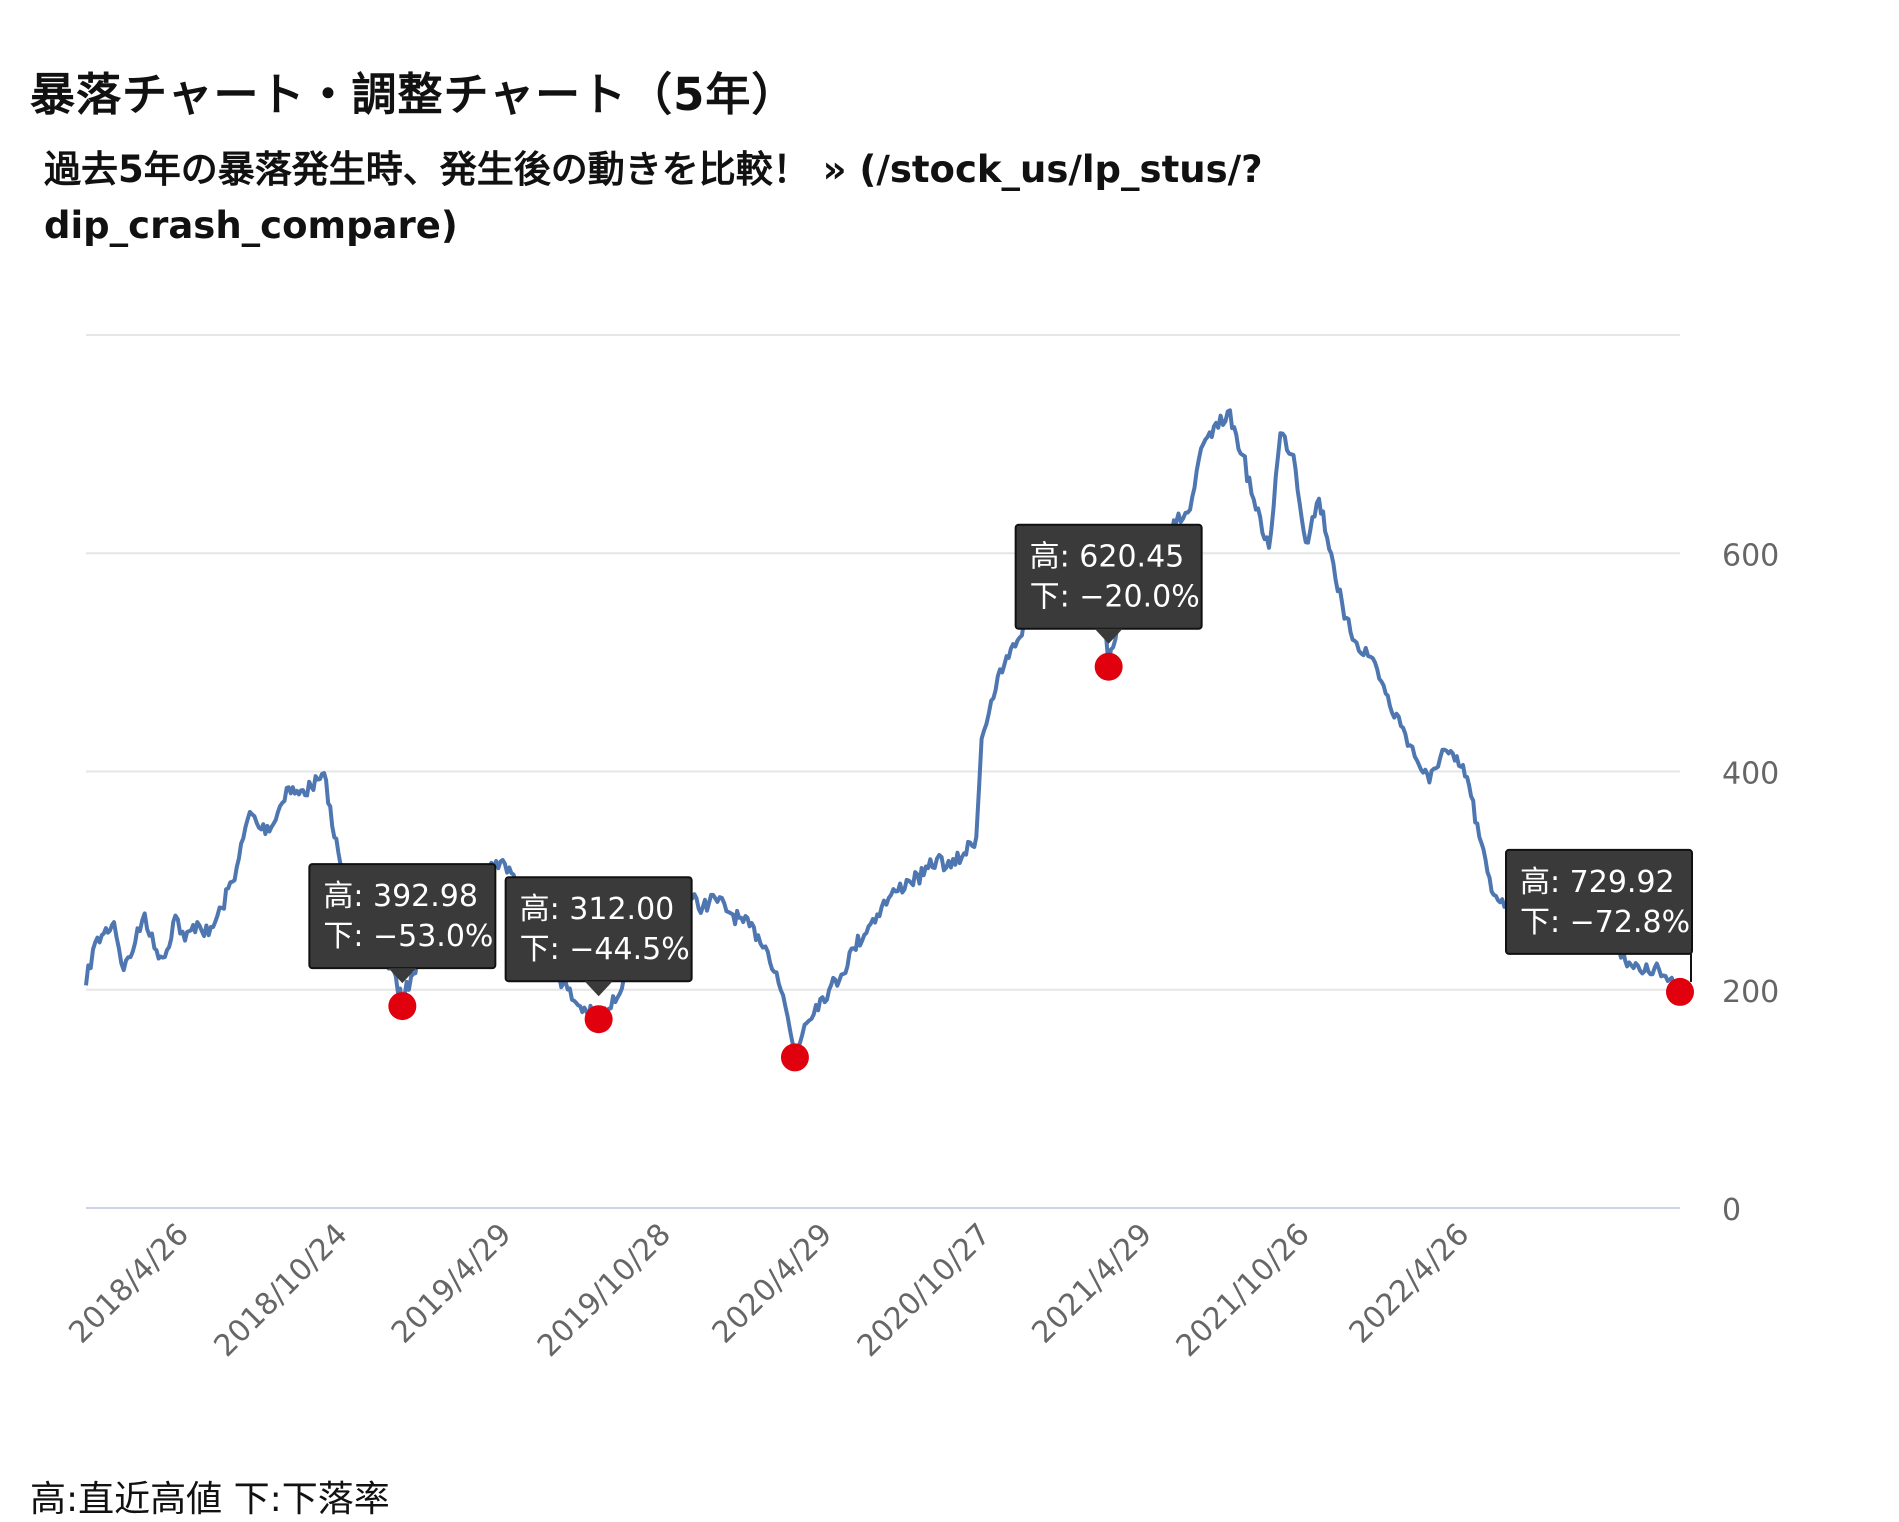 The width and height of the screenshot is (1899, 1522). Describe the element at coordinates (1243, 1290) in the screenshot. I see `x-tick-label: 2021/10/26` at that location.